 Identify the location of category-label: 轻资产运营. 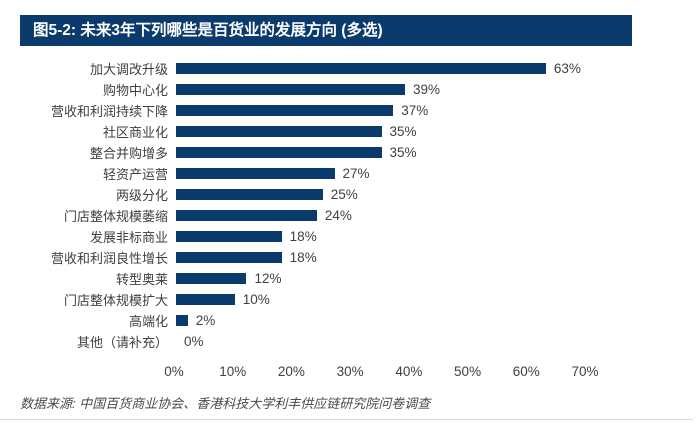
(135, 174).